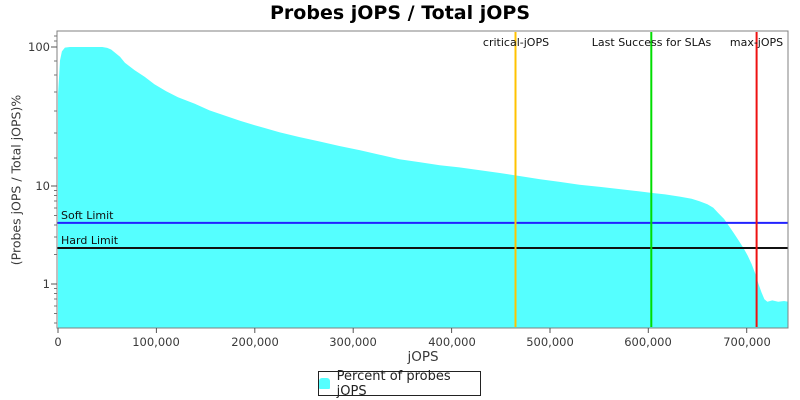 This screenshot has height=400, width=800. Describe the element at coordinates (452, 342) in the screenshot. I see `x-tick-label-400000: 400,000` at that location.